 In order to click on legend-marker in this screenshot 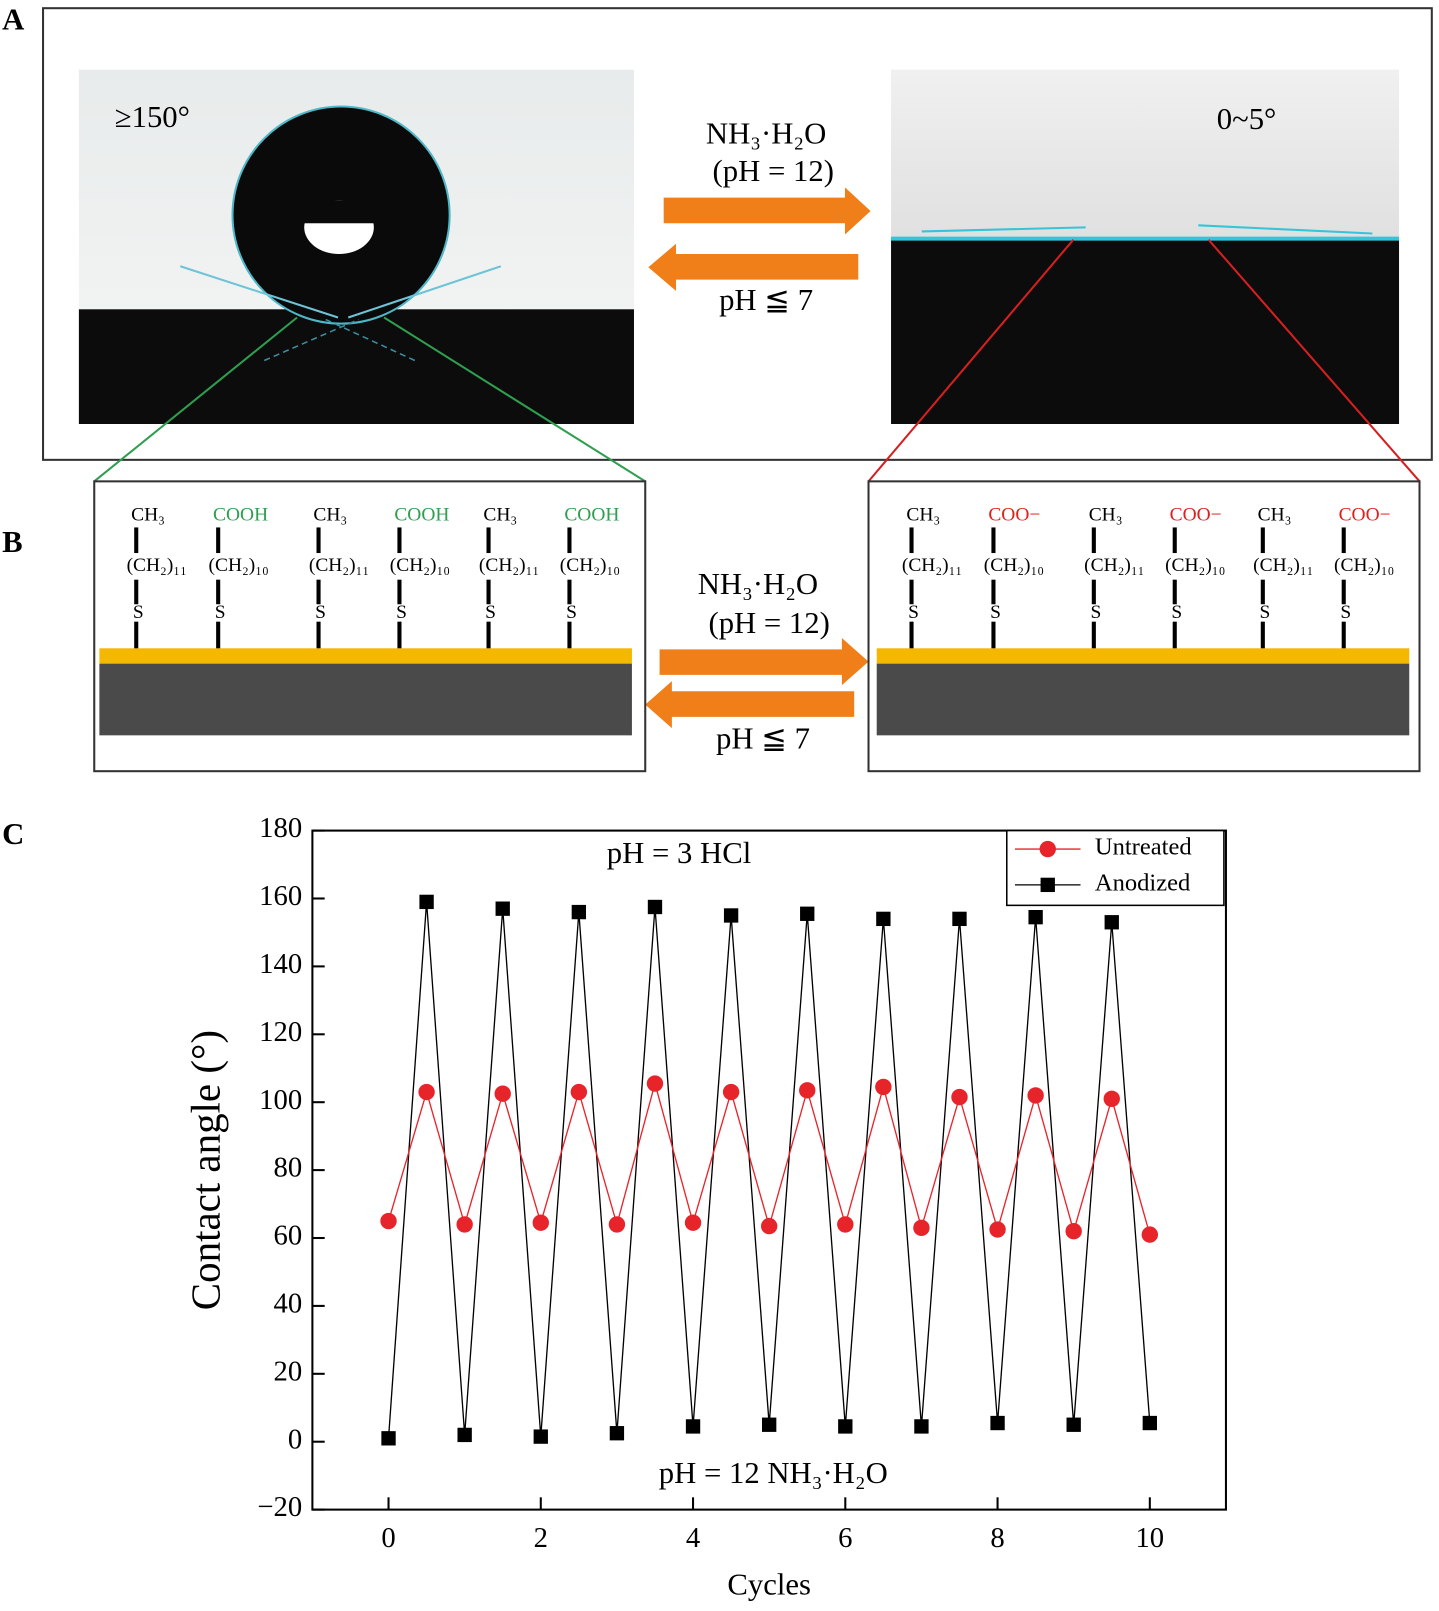, I will do `click(1047, 849)`.